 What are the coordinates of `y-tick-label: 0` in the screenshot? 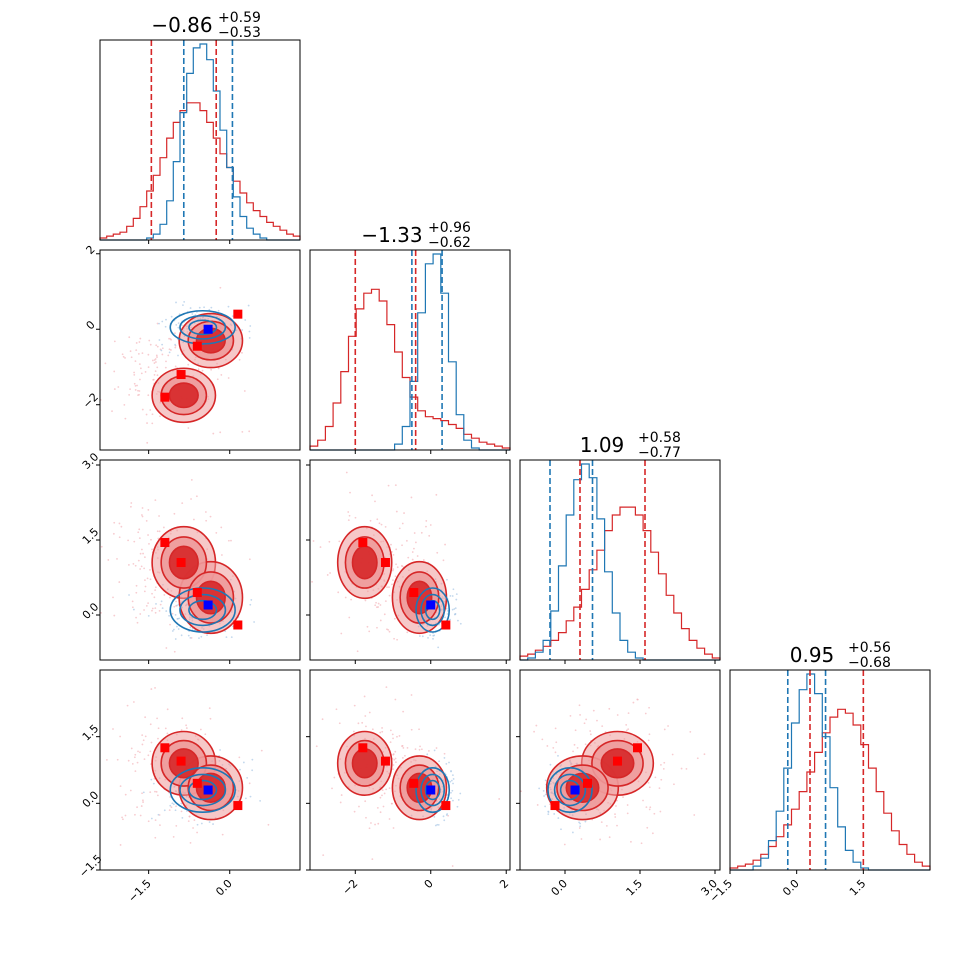 It's located at (91, 325).